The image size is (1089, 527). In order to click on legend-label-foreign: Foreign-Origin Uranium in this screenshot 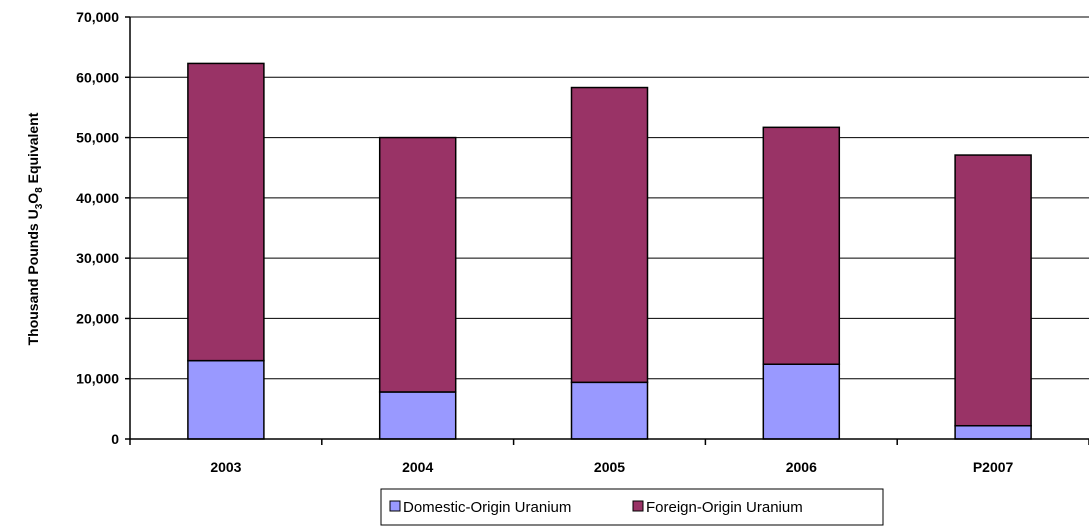, I will do `click(724, 507)`.